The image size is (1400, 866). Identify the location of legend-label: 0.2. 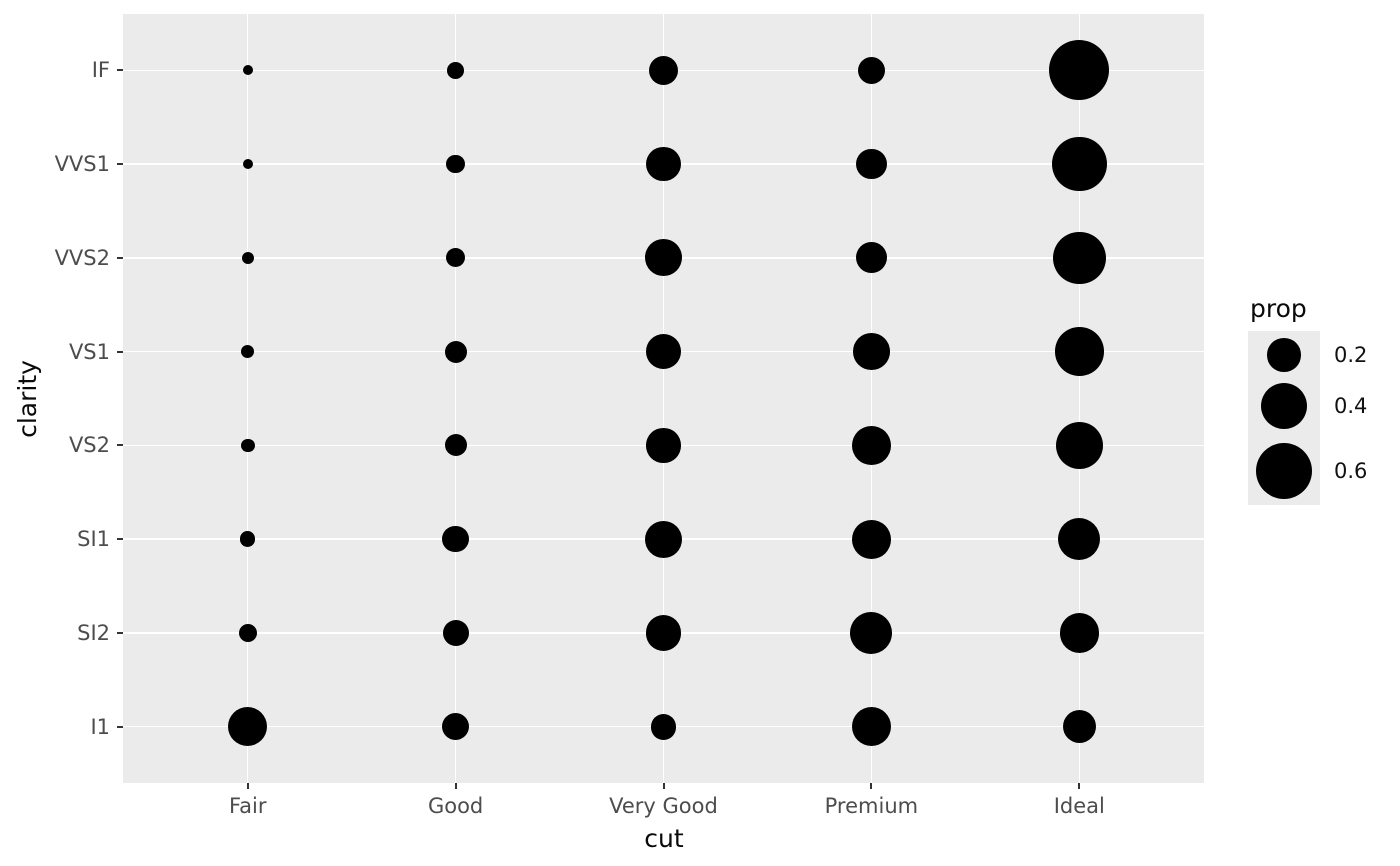
(1351, 355).